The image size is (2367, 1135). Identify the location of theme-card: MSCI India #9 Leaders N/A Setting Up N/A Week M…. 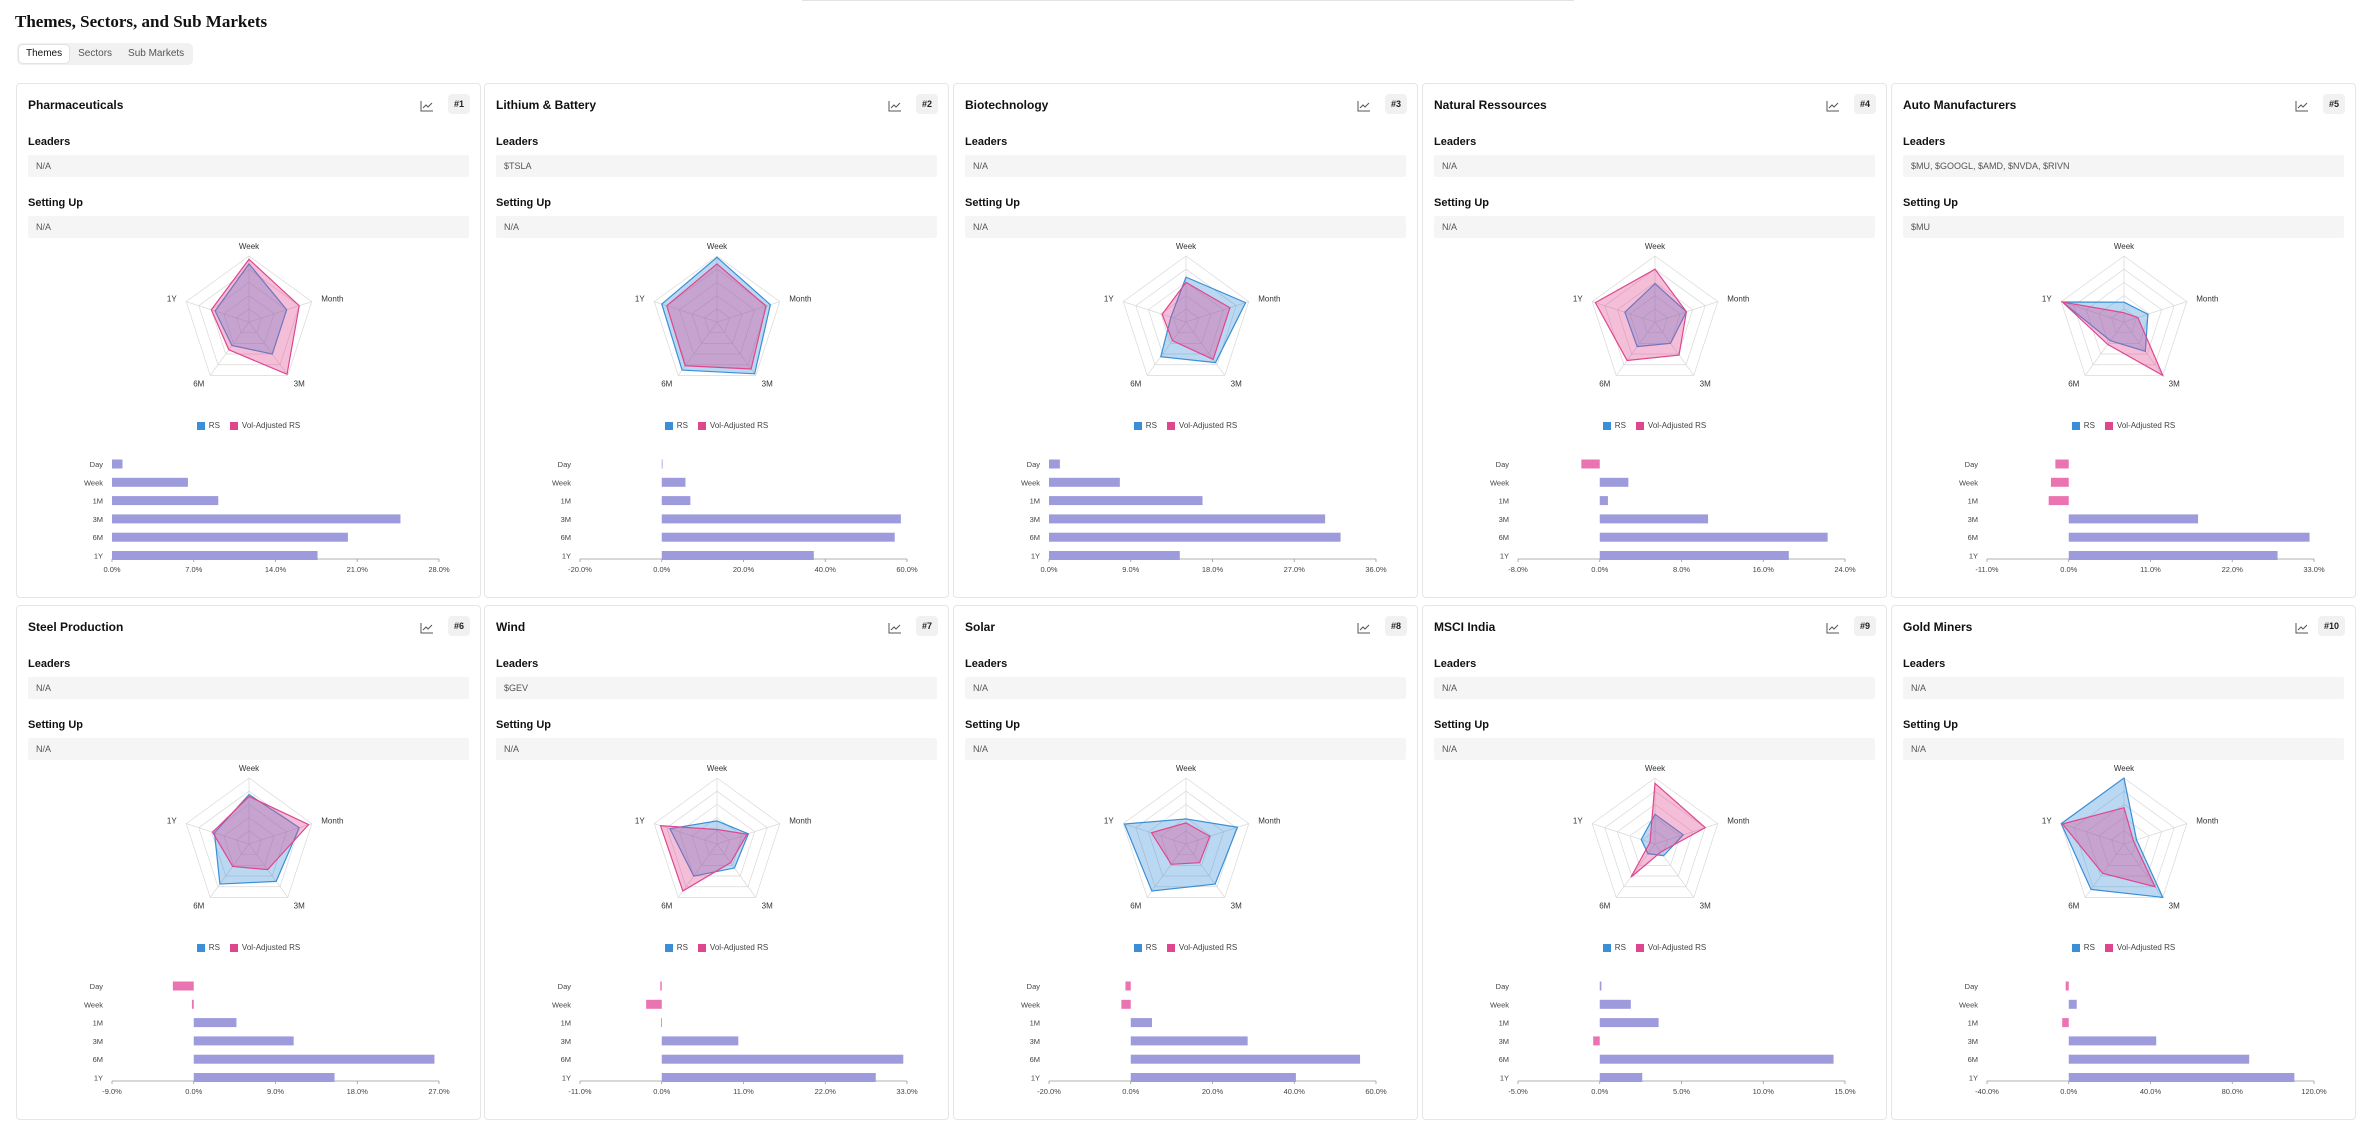
(1654, 862).